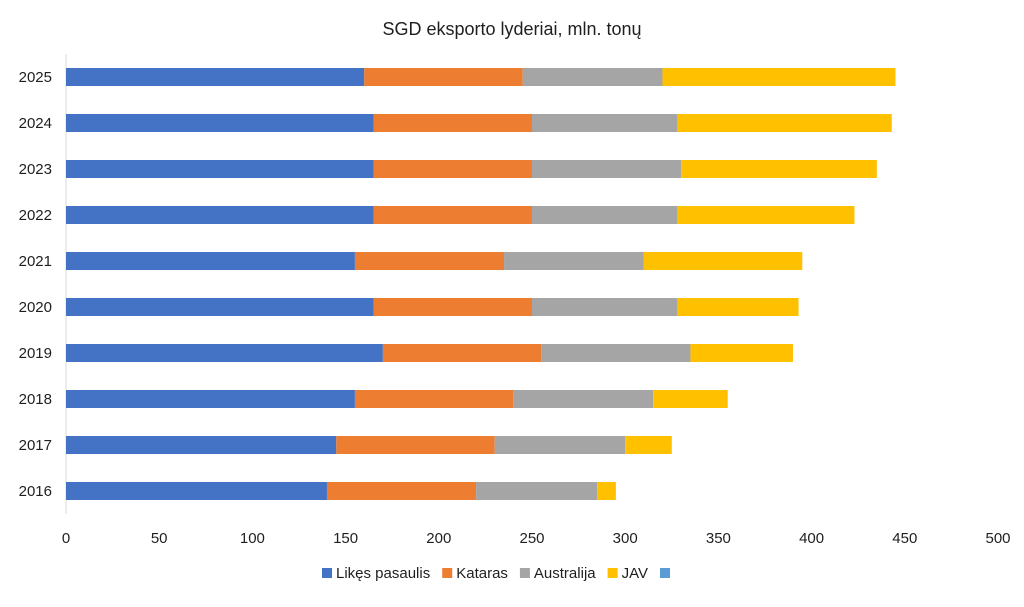 This screenshot has width=1024, height=607. What do you see at coordinates (718, 538) in the screenshot?
I see `x-tick-label: 350` at bounding box center [718, 538].